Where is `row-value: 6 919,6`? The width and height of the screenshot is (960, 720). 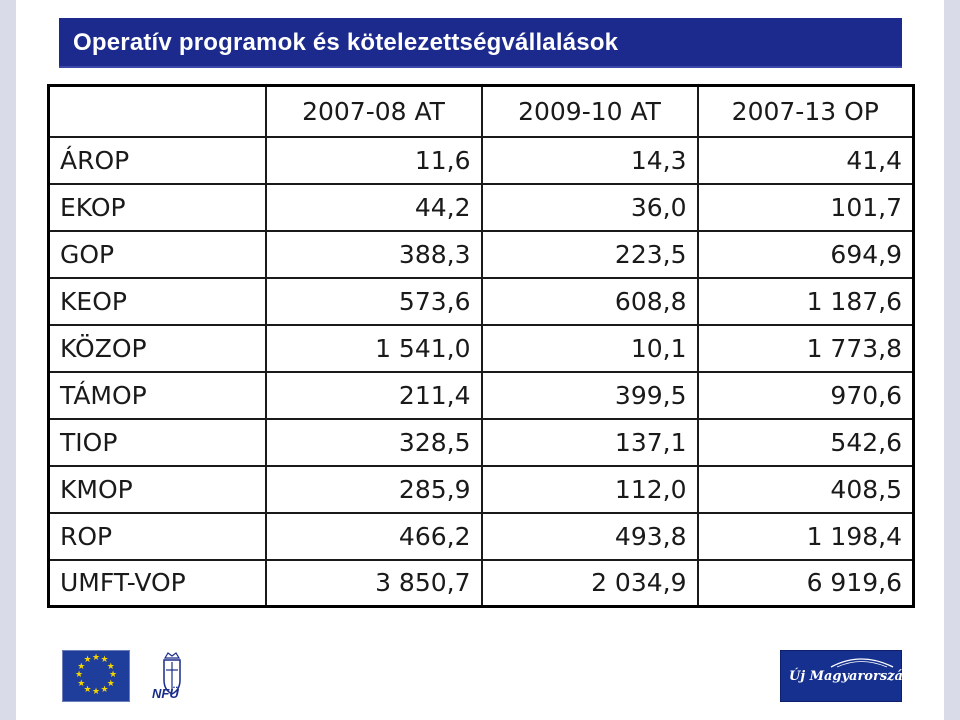
row-value: 6 919,6 is located at coordinates (805, 583).